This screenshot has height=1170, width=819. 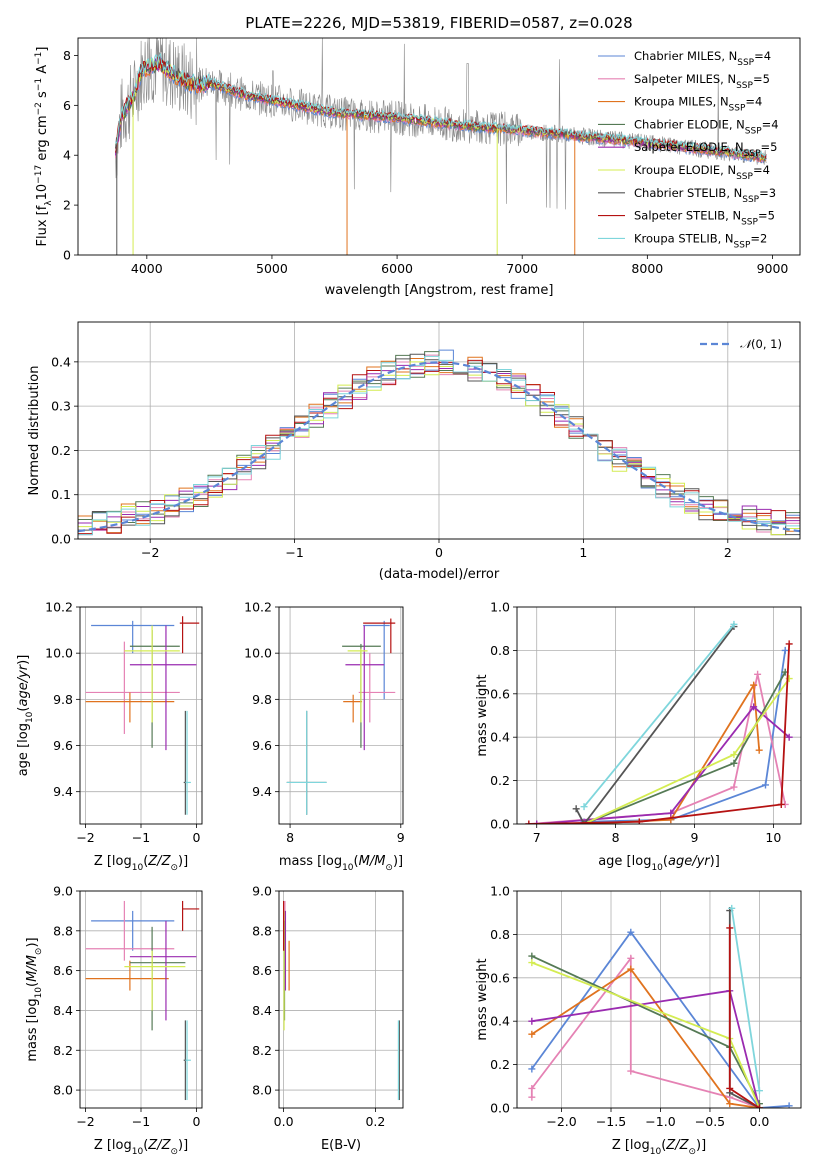 What do you see at coordinates (702, 58) in the screenshot?
I see `legend-entry: Chabrier MILES, NSSP=4` at bounding box center [702, 58].